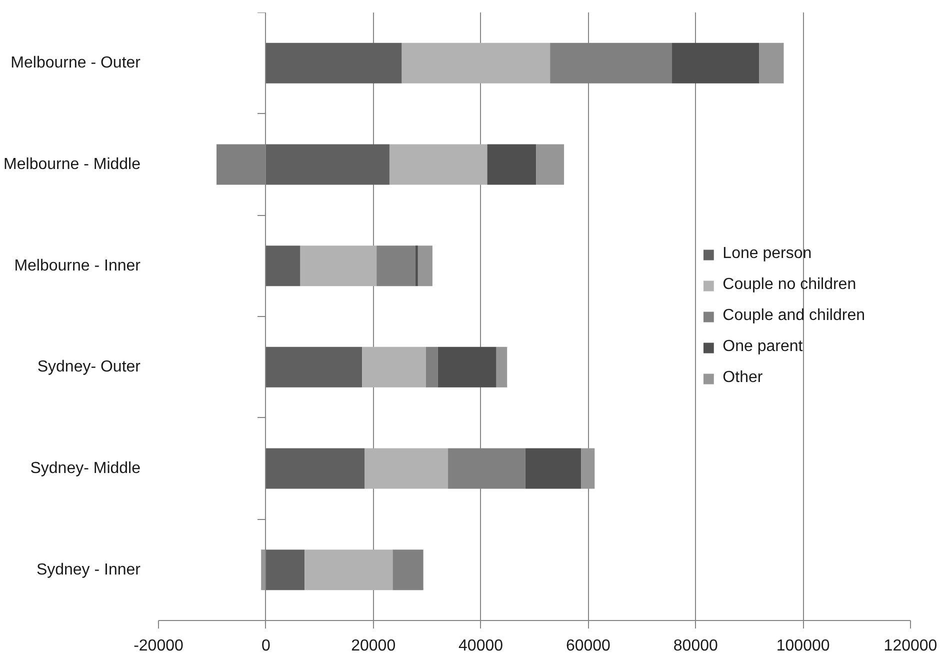 Image resolution: width=940 pixels, height=653 pixels. Describe the element at coordinates (911, 645) in the screenshot. I see `x-tick-label: 120000` at that location.